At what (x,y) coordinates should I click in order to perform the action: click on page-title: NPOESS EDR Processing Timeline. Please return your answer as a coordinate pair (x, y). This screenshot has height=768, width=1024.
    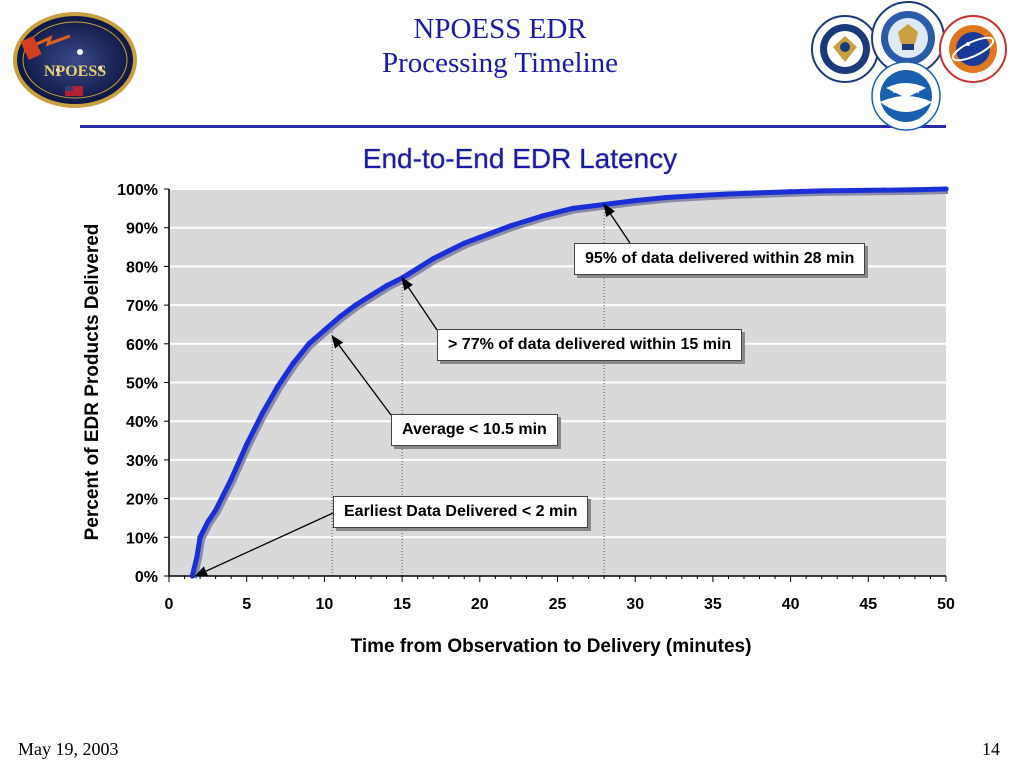
    Looking at the image, I should click on (500, 46).